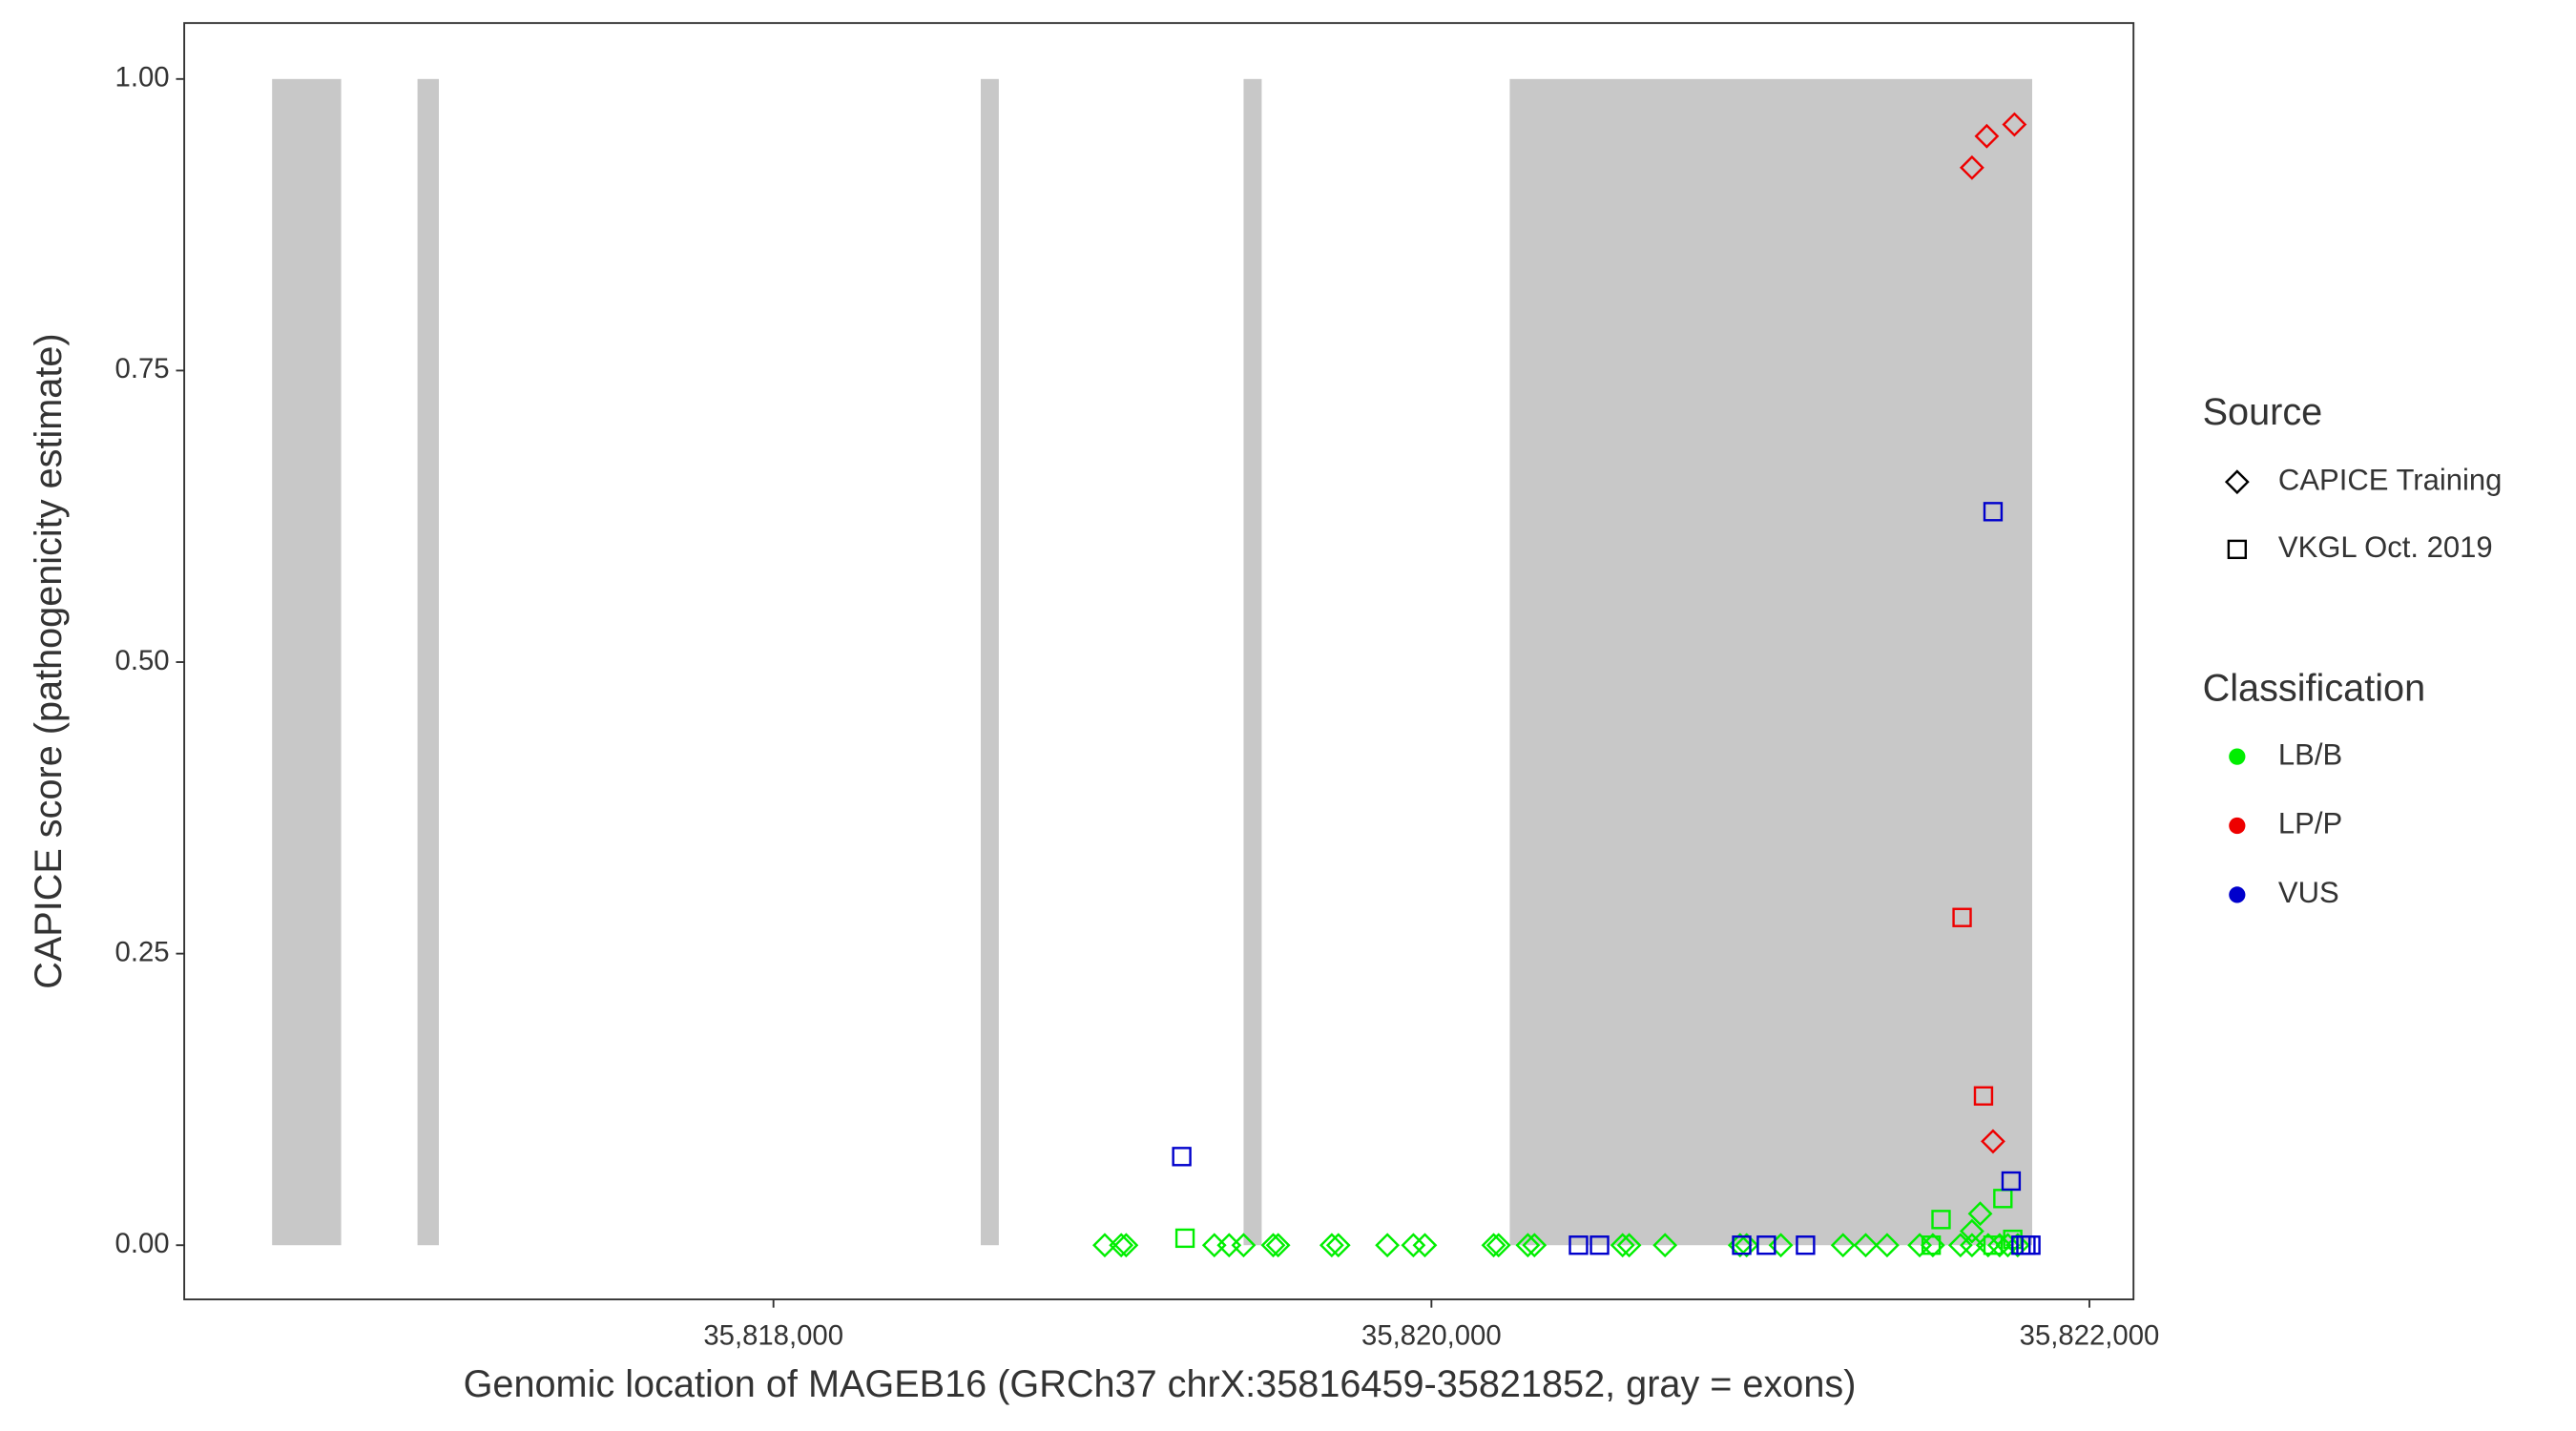 This screenshot has height=1431, width=2576. I want to click on y-tick-label: 0.00, so click(142, 1243).